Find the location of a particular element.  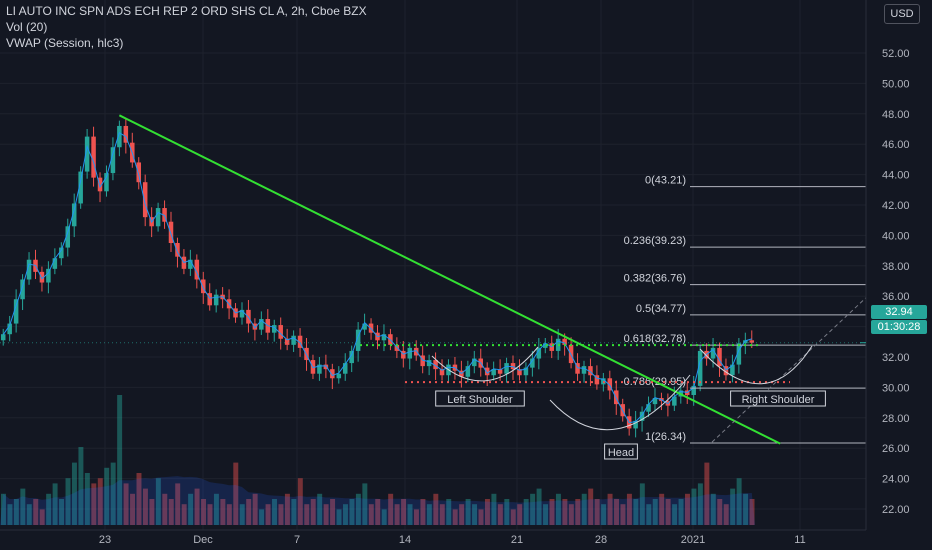

vwap-indicator-label: VWAP (Session, hlc3) is located at coordinates (65, 43).